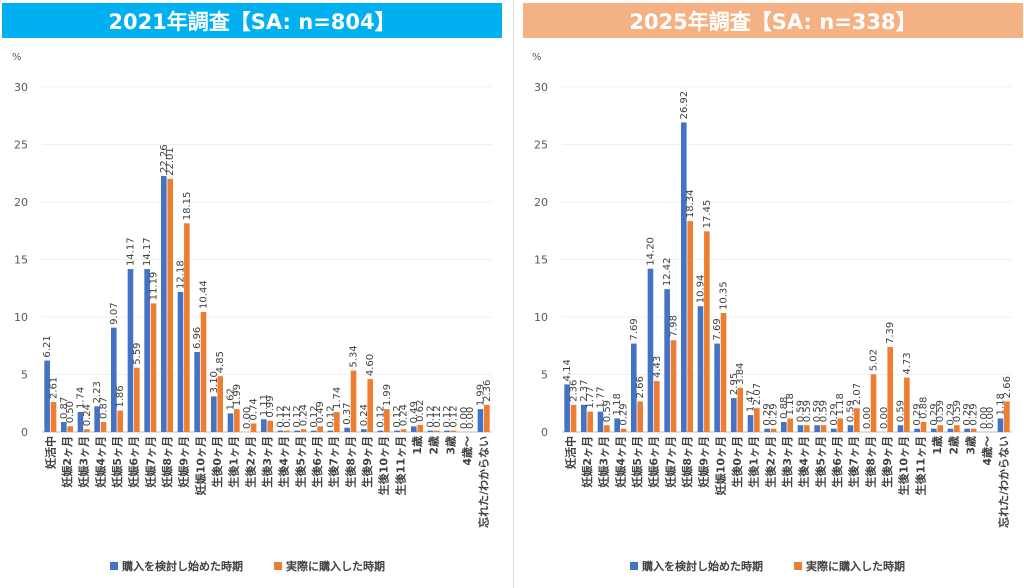 The height and width of the screenshot is (588, 1024). I want to click on data-label: 12.42, so click(667, 272).